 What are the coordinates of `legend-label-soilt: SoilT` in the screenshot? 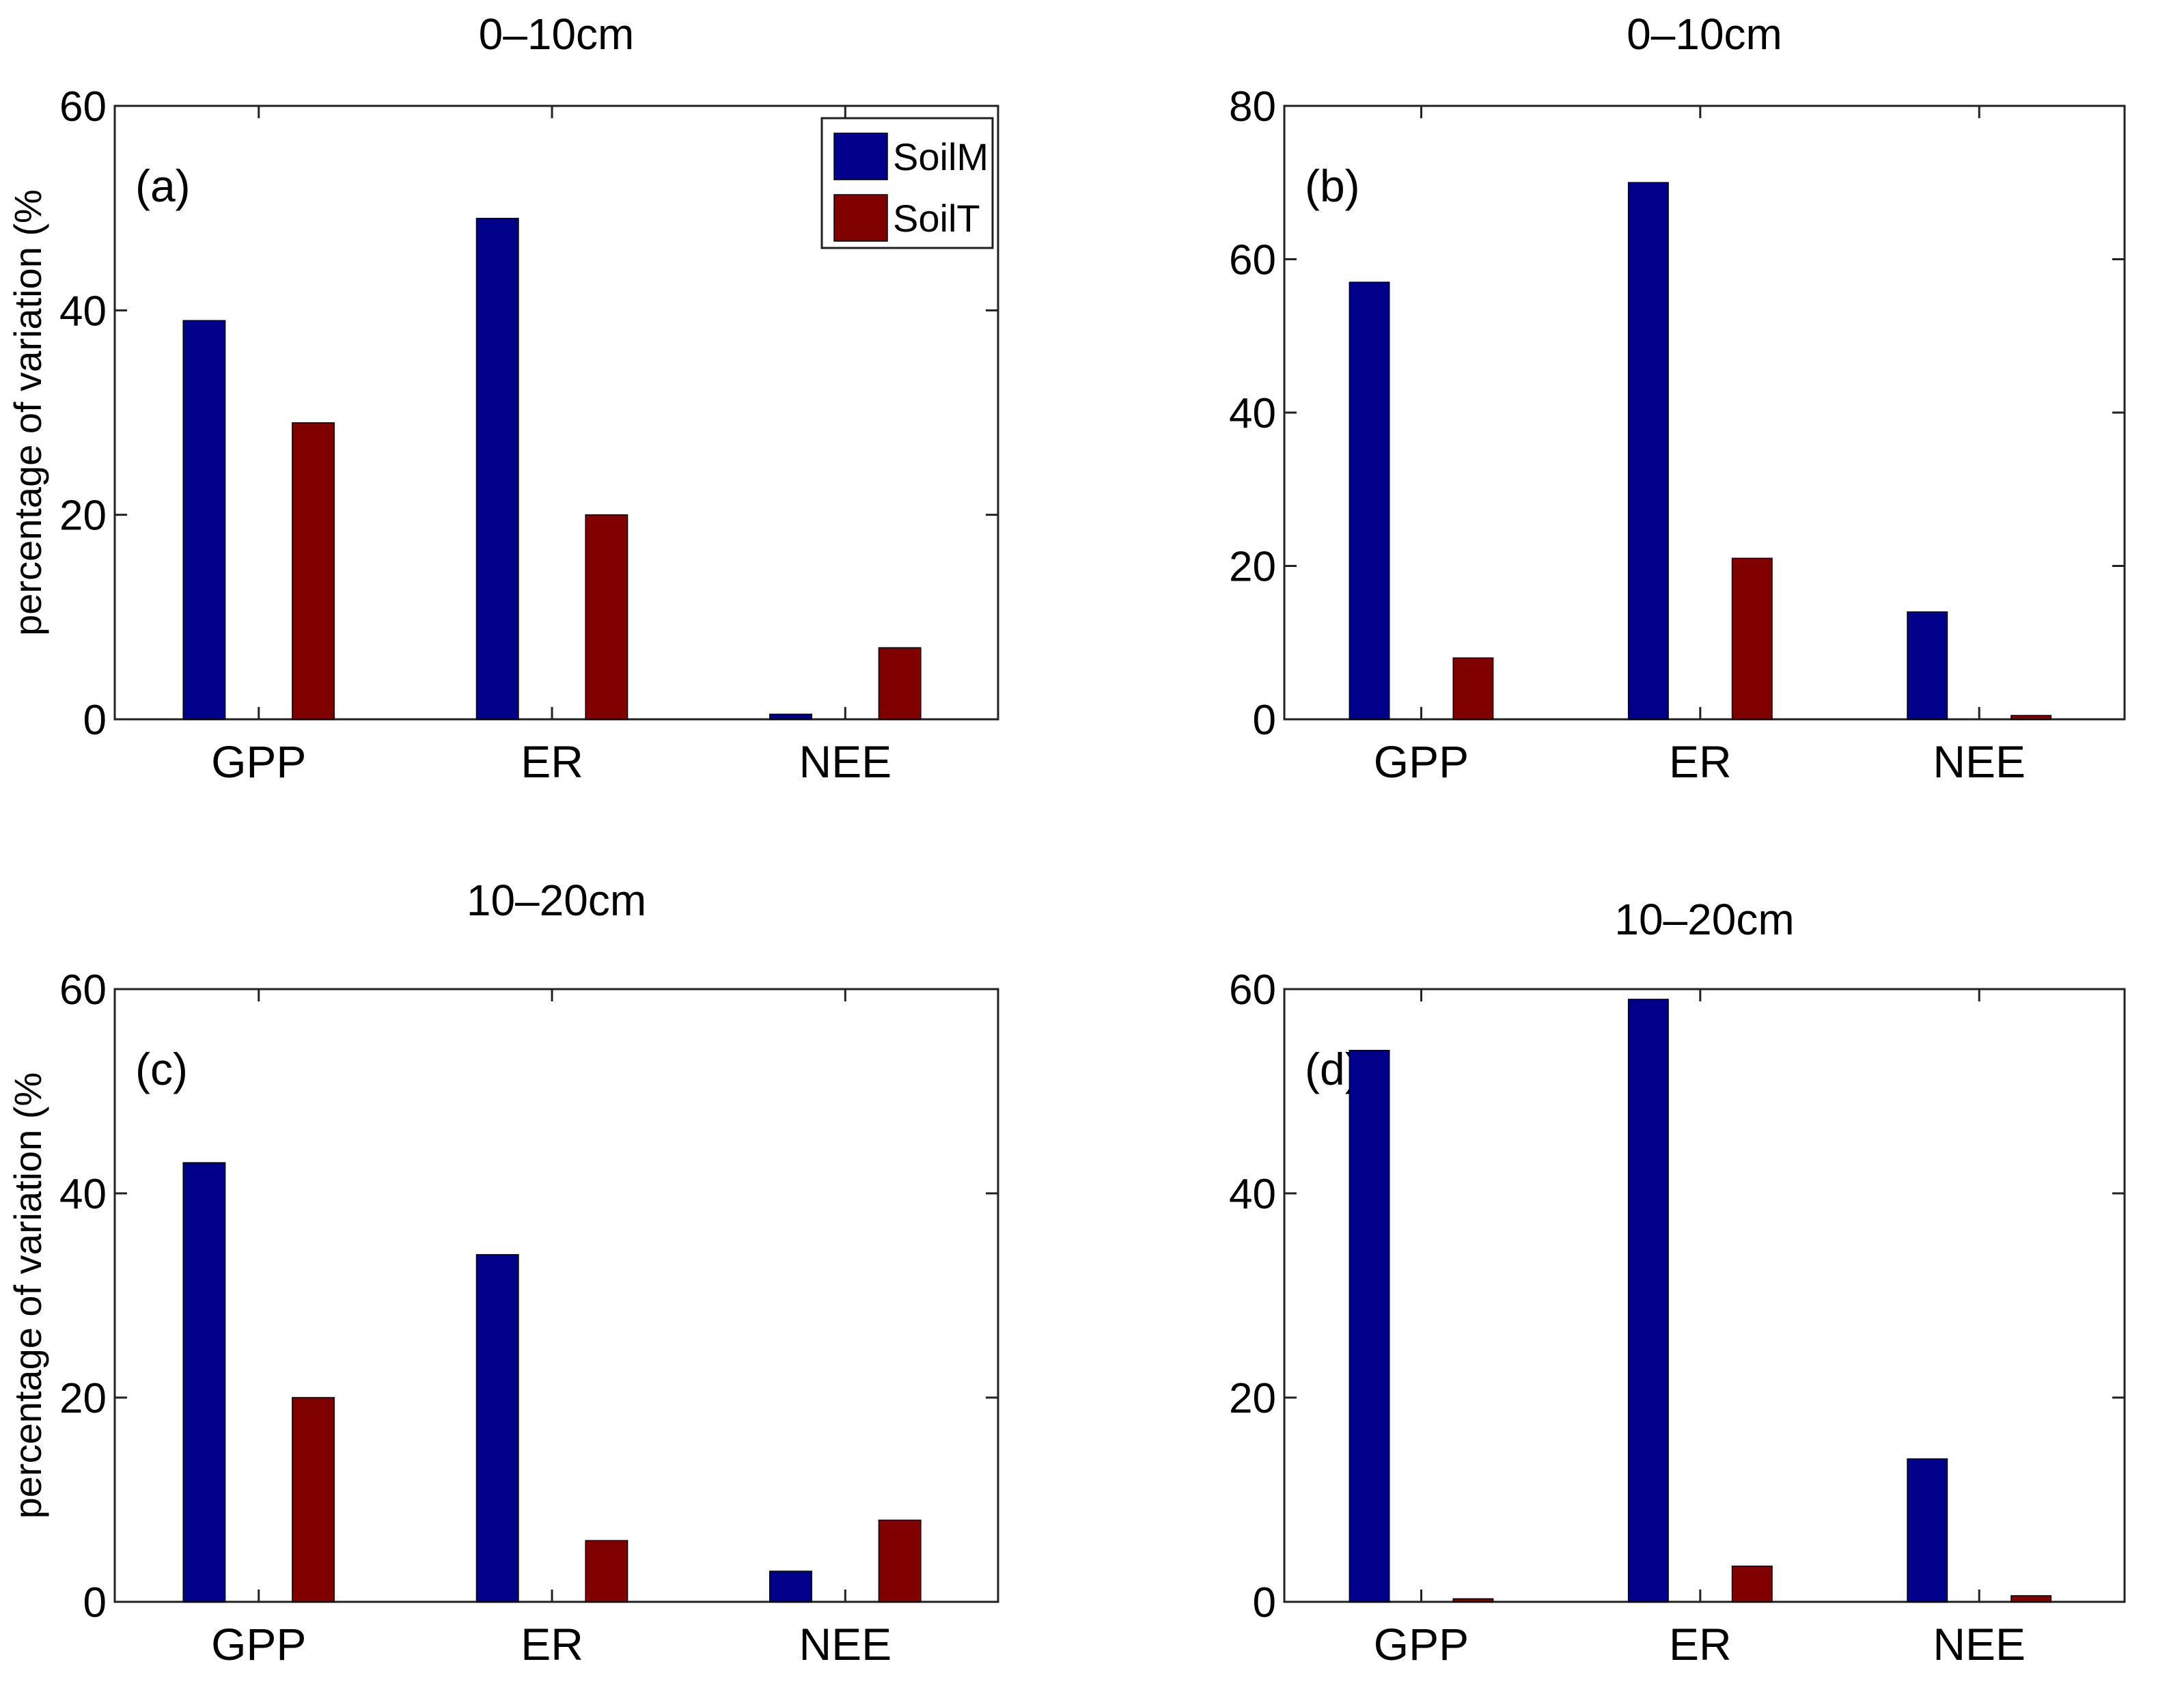 It's located at (936, 218).